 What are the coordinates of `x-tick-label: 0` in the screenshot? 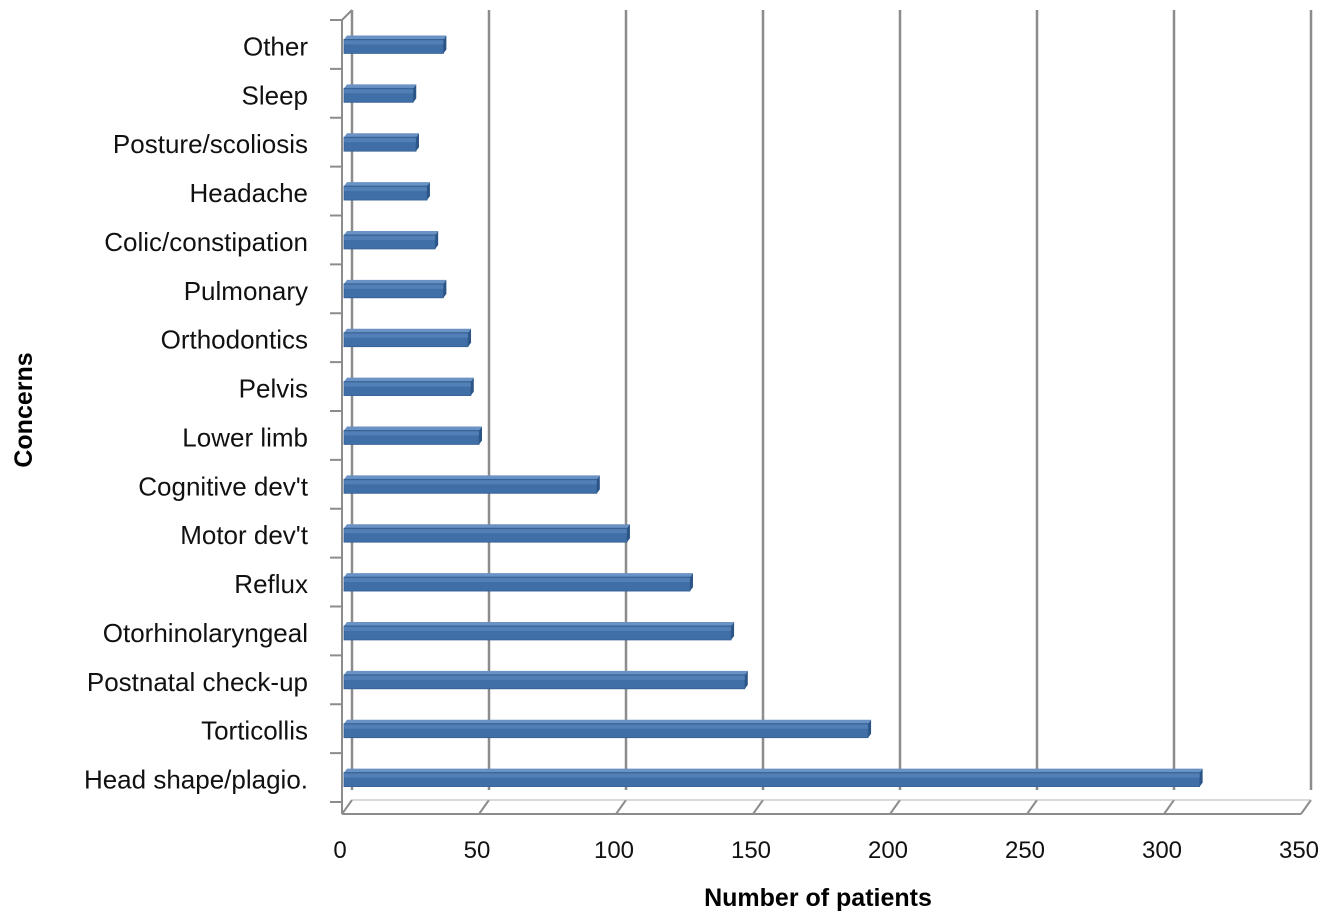 It's located at (339, 850).